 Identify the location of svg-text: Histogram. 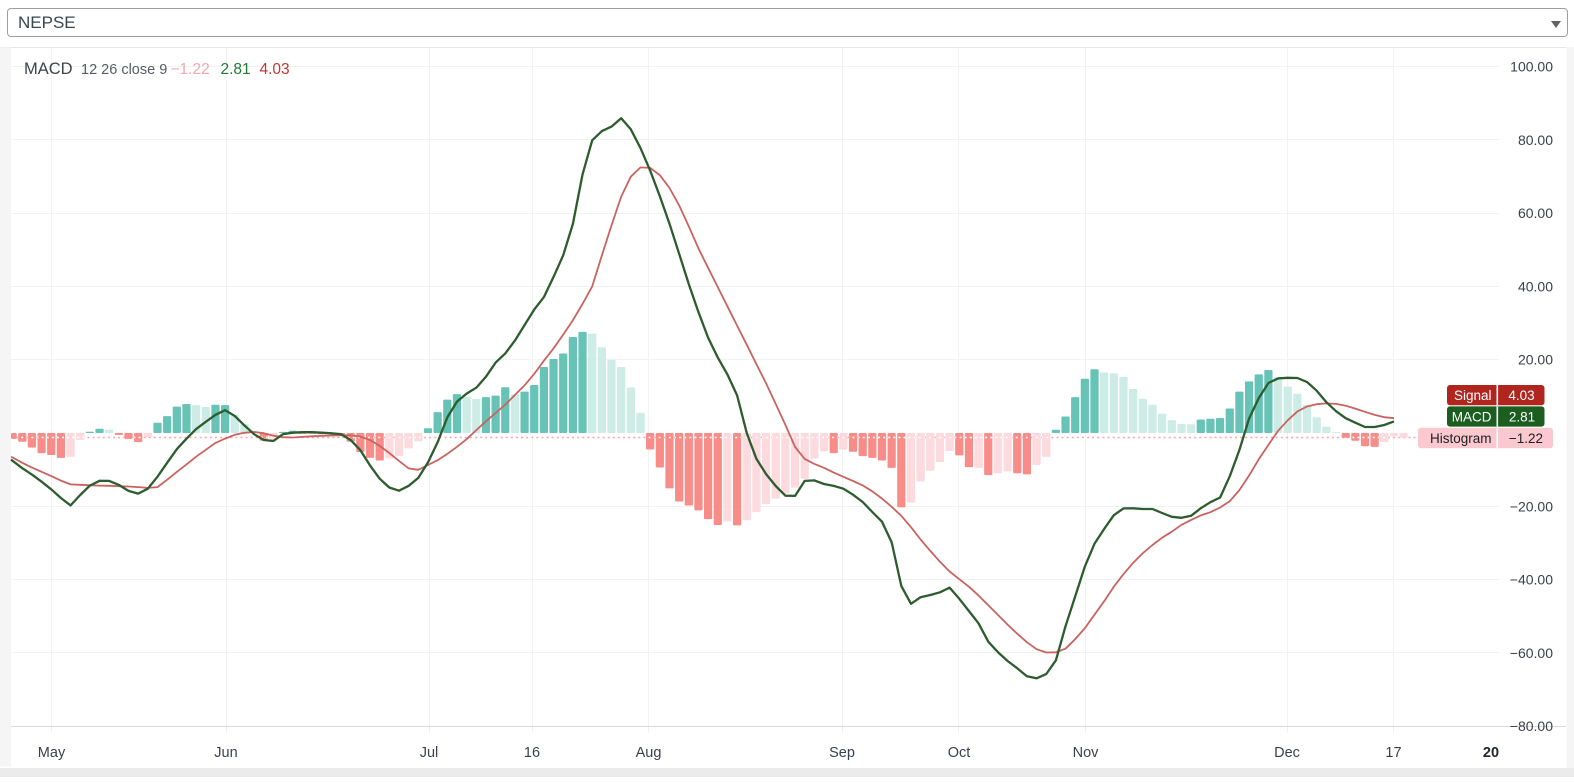
(1461, 438).